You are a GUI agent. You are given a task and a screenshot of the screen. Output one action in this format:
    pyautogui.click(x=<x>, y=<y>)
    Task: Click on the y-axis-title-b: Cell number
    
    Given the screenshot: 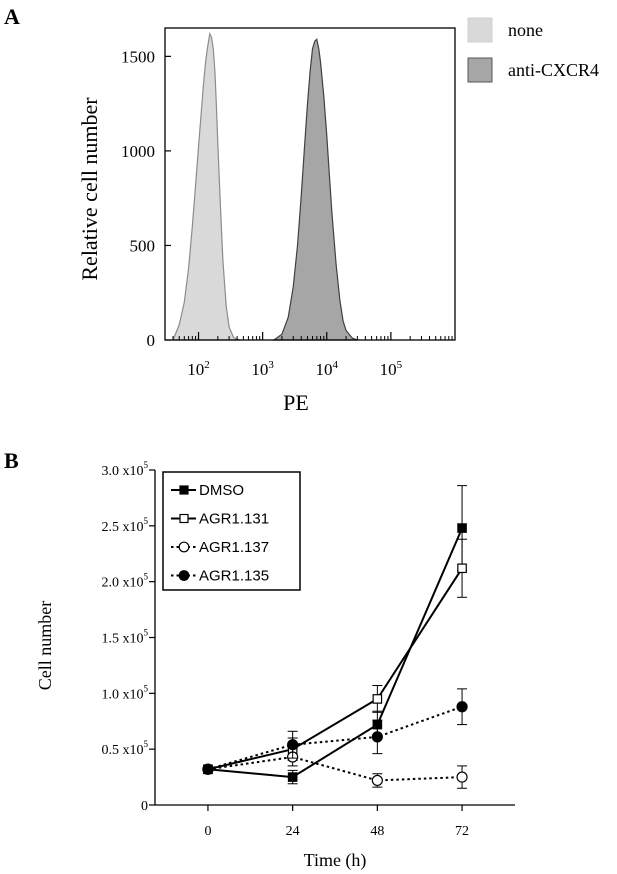 What is the action you would take?
    pyautogui.click(x=45, y=645)
    